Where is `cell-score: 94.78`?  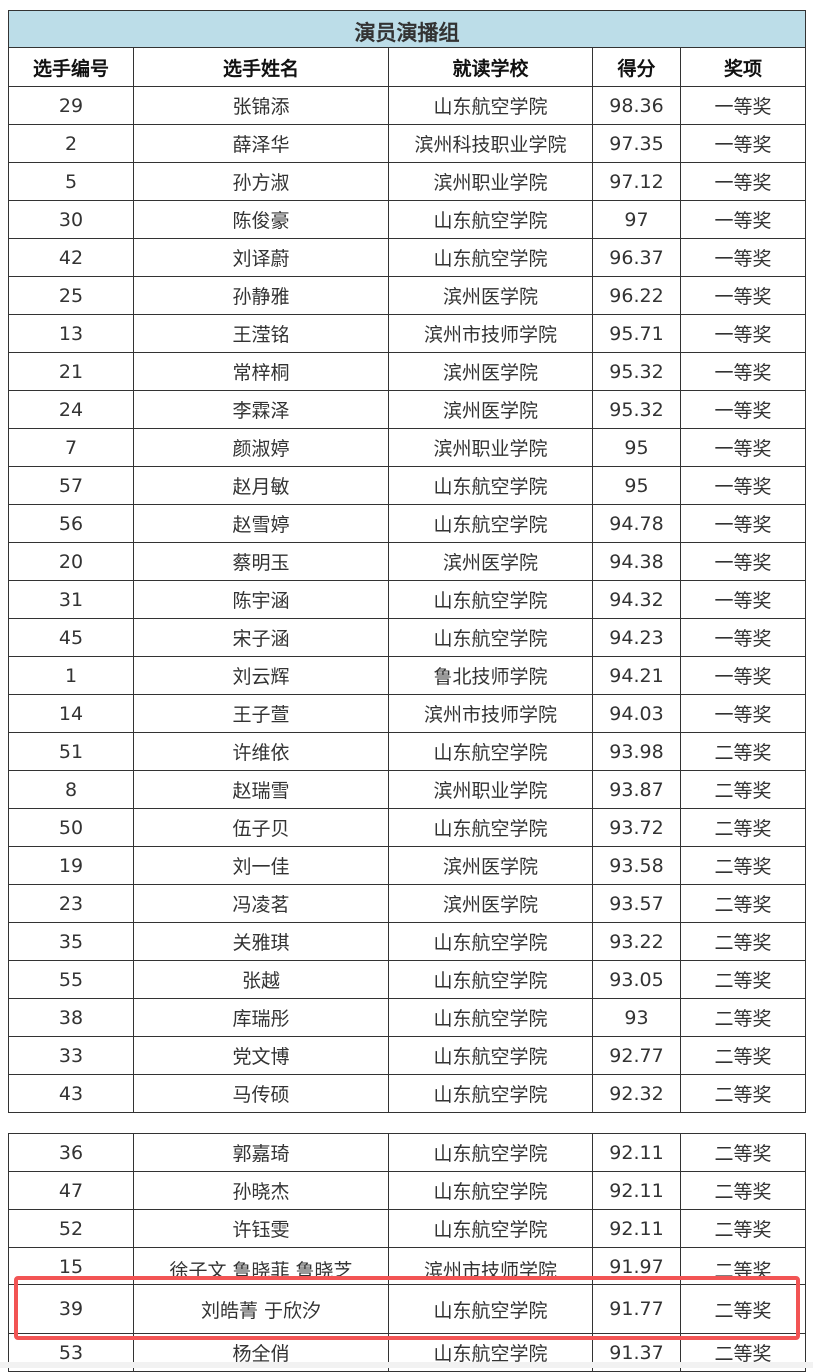
cell-score: 94.78 is located at coordinates (636, 523).